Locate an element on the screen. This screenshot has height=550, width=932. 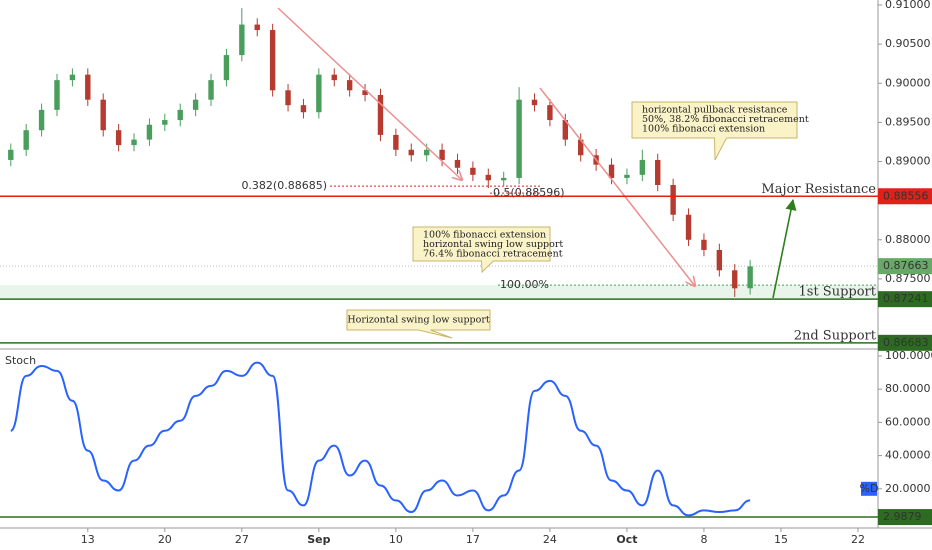
indicator-tag is located at coordinates (869, 488).